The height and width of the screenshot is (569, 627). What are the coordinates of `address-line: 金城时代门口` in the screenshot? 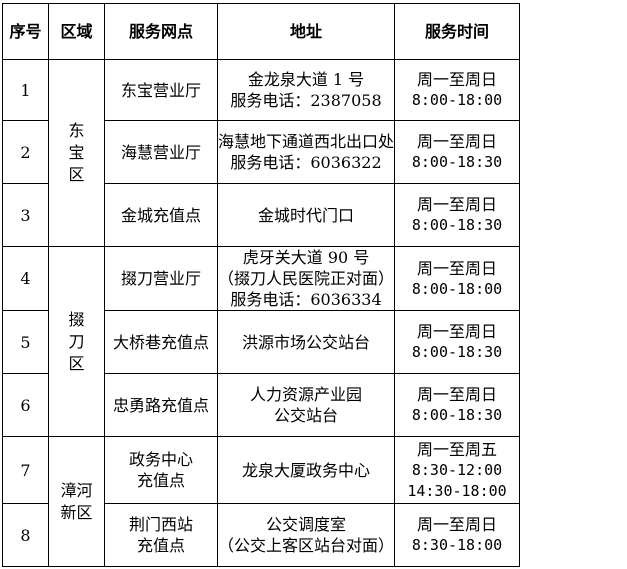 It's located at (306, 215).